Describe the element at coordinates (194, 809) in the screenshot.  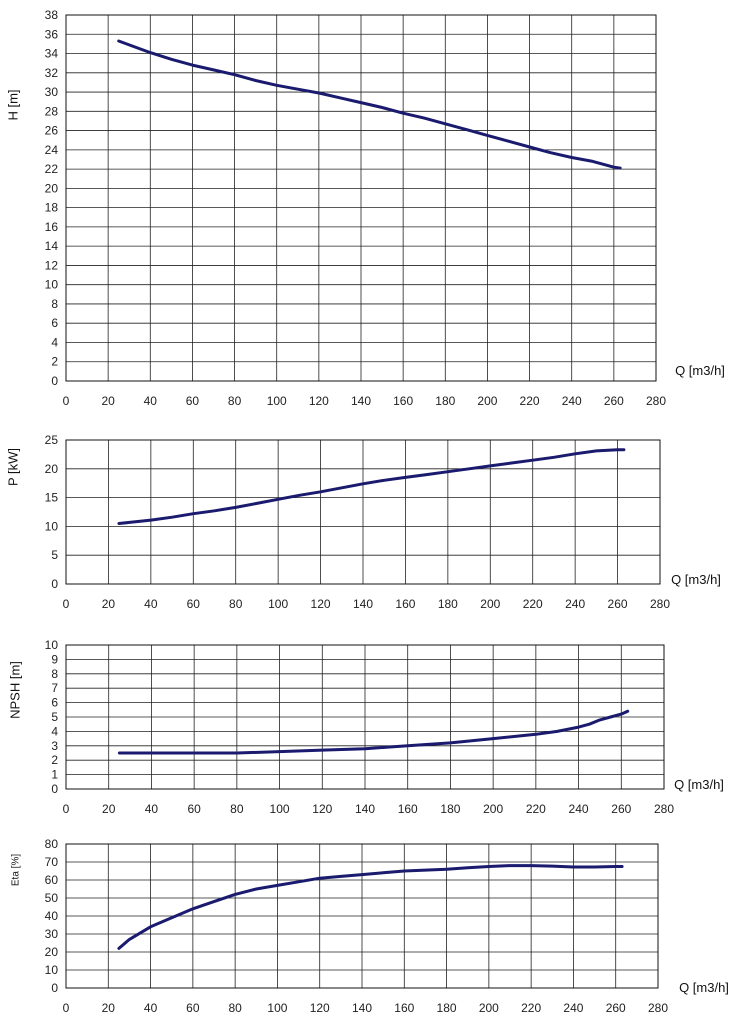
I see `npsh-x-tick-label: 60` at that location.